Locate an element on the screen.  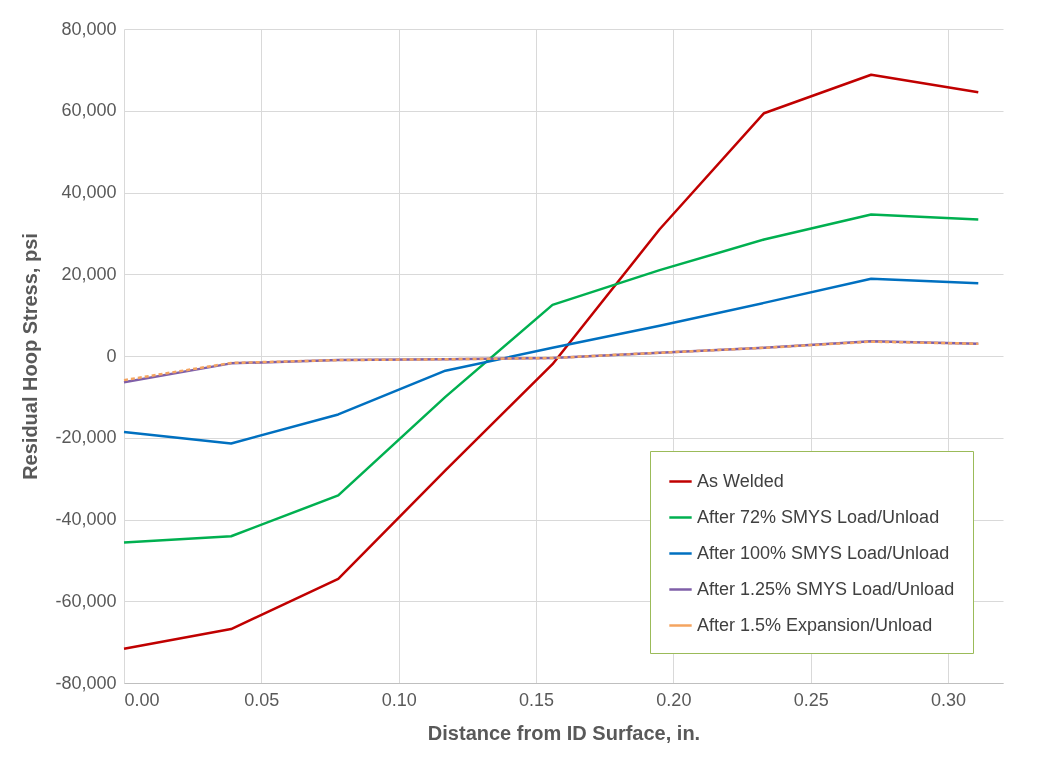
y-tick-label: 20,000 is located at coordinates (89, 273).